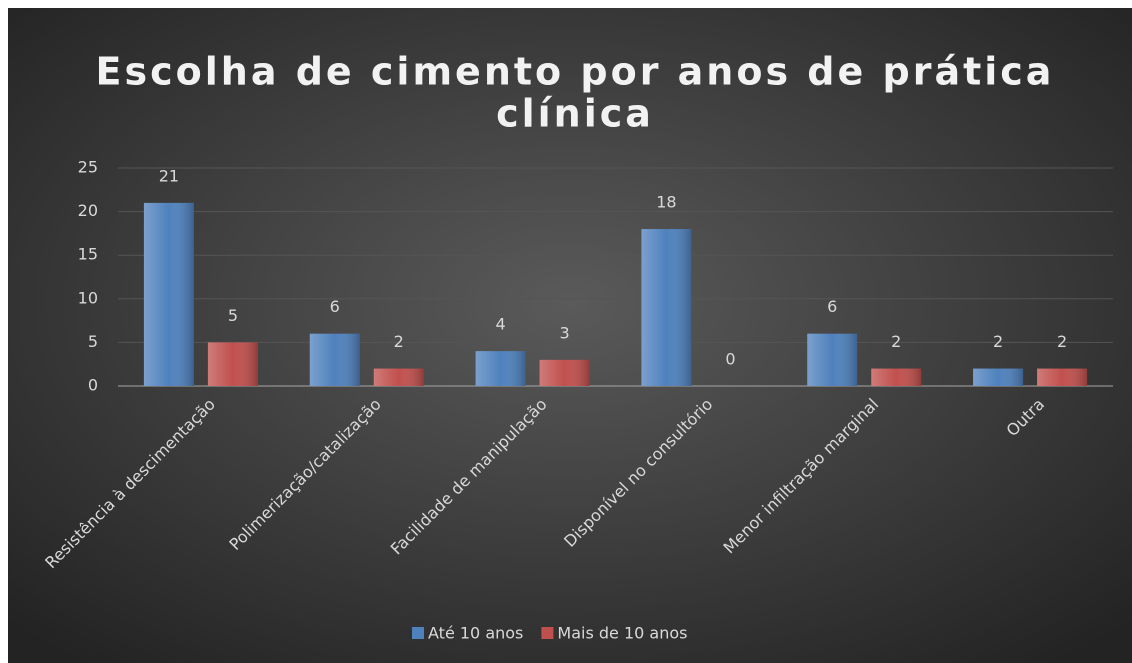  Describe the element at coordinates (575, 72) in the screenshot. I see `chart-title: Escolha de cimento por anos de prática` at that location.